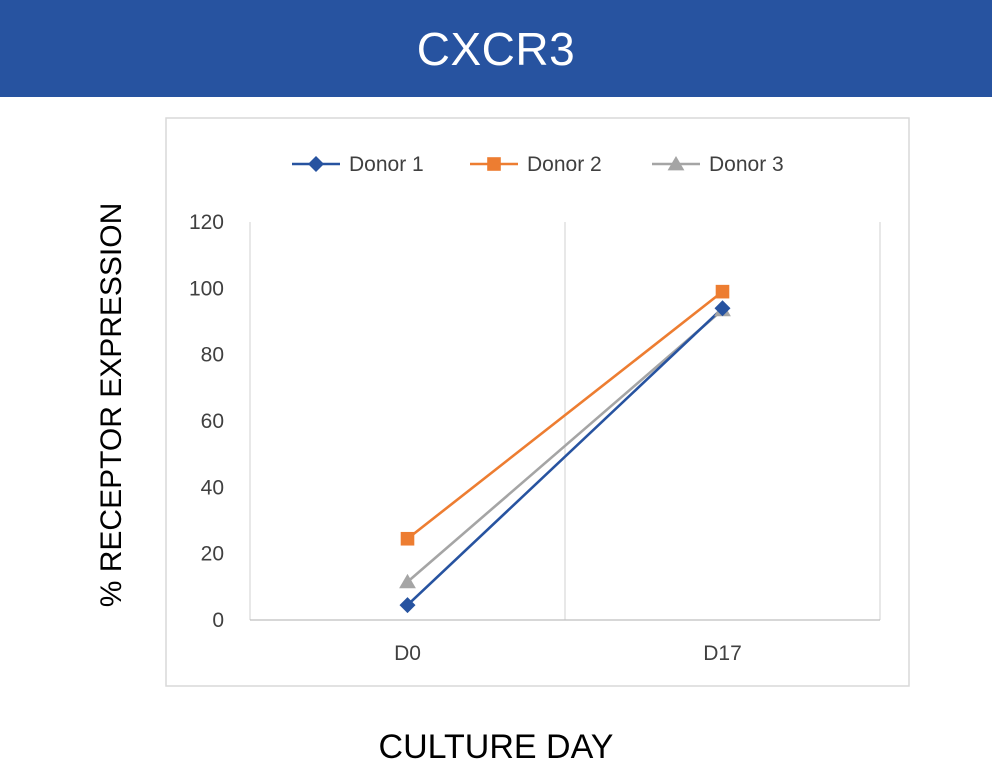  What do you see at coordinates (746, 164) in the screenshot?
I see `legend-label: Donor 3` at bounding box center [746, 164].